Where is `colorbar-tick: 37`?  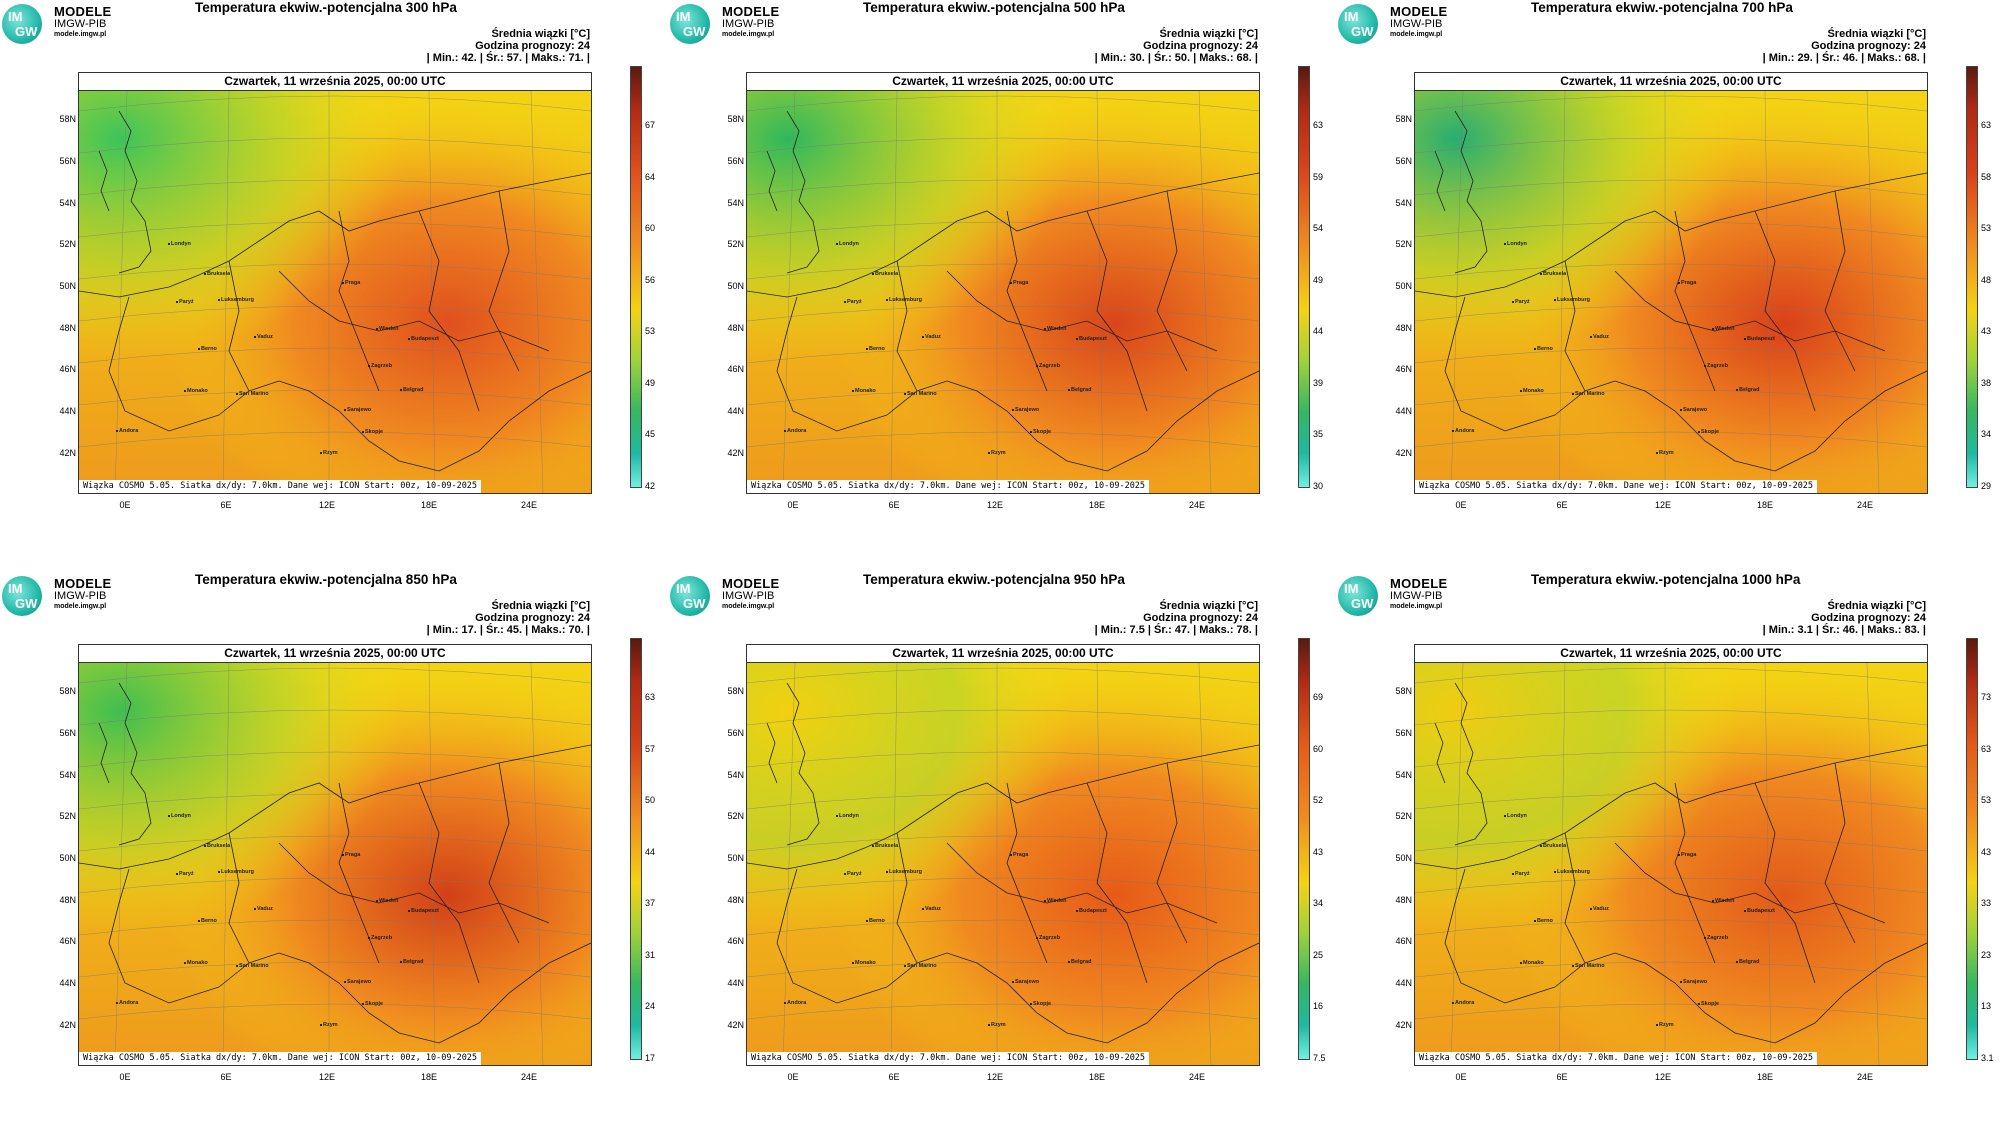 colorbar-tick: 37 is located at coordinates (650, 903).